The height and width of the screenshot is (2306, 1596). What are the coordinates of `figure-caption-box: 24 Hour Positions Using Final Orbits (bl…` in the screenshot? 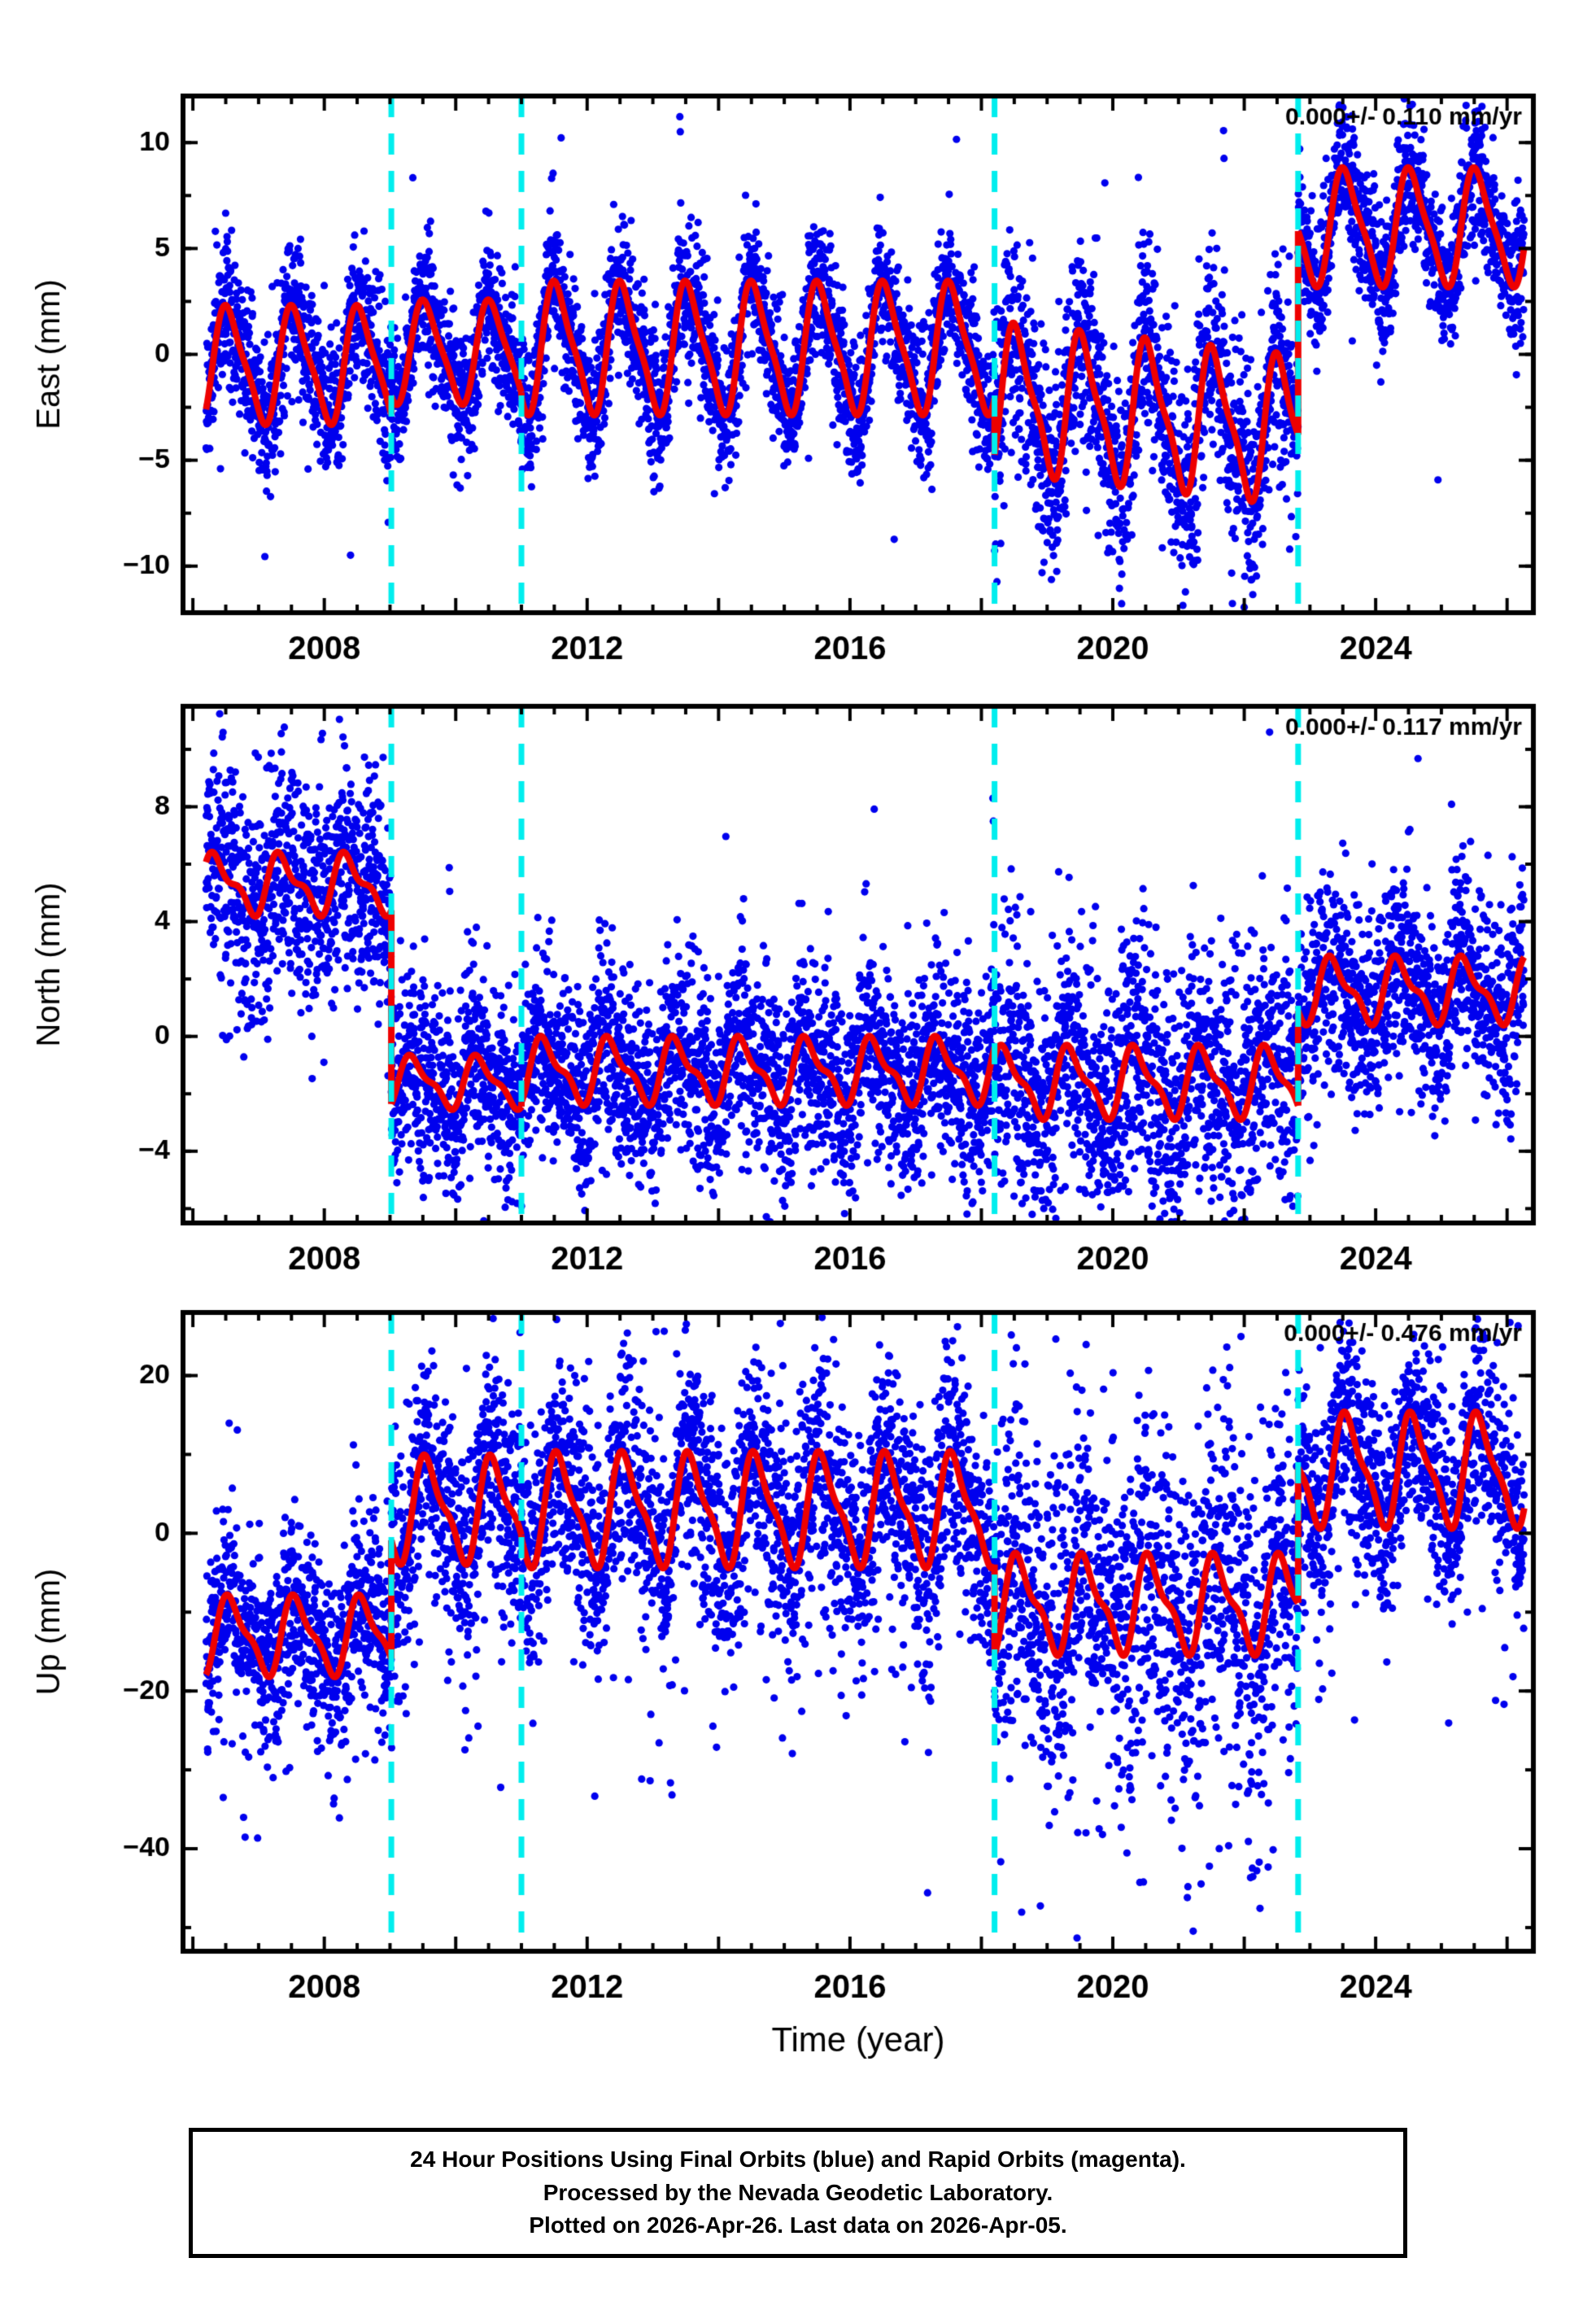 It's located at (798, 2193).